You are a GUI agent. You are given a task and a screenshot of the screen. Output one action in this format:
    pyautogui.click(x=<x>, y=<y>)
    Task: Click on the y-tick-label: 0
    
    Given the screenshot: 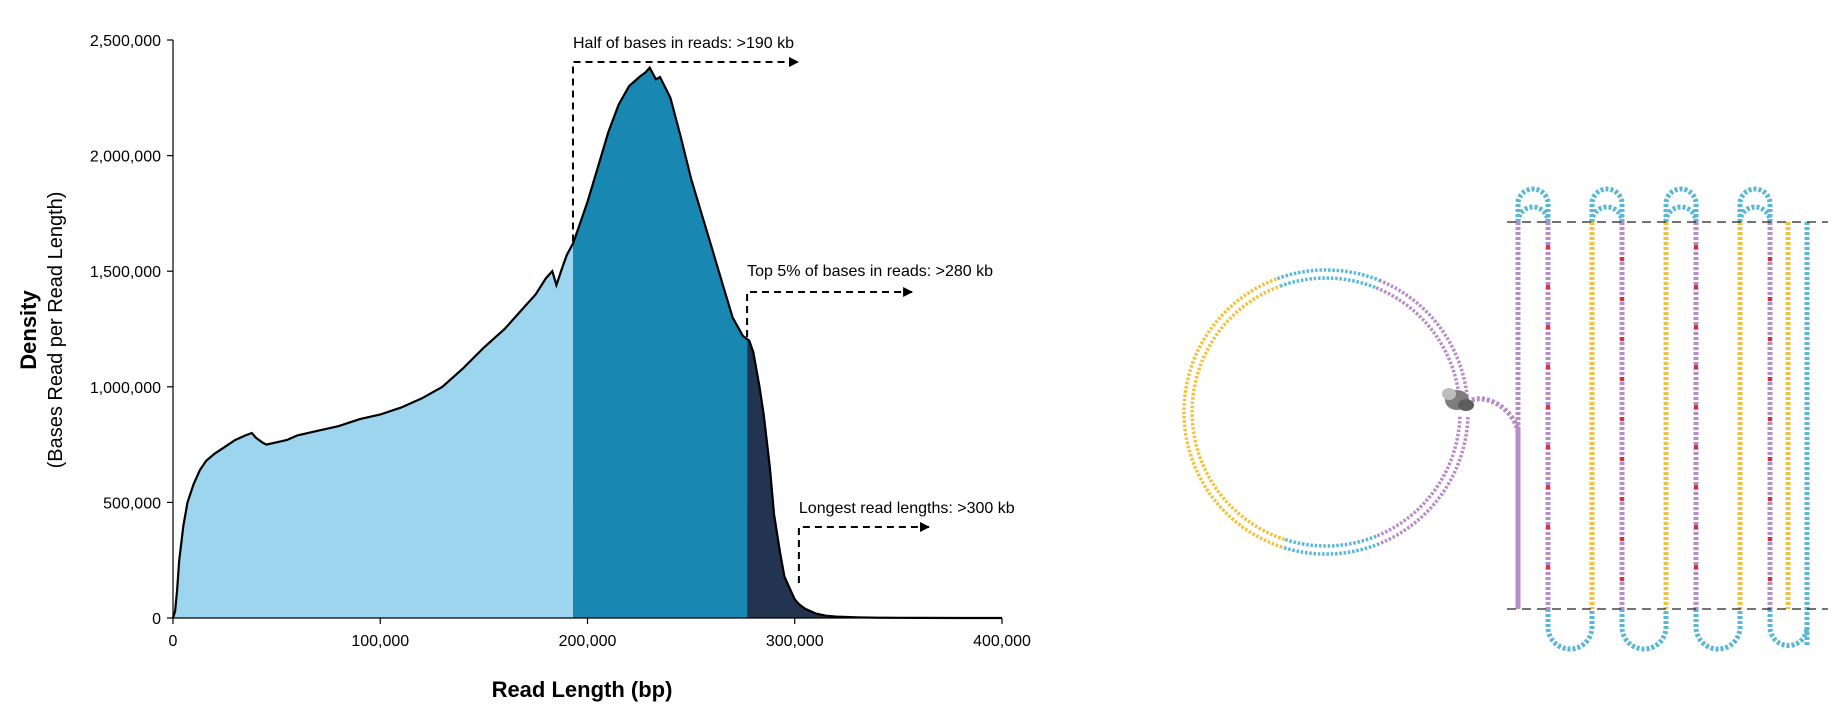 What is the action you would take?
    pyautogui.click(x=156, y=619)
    